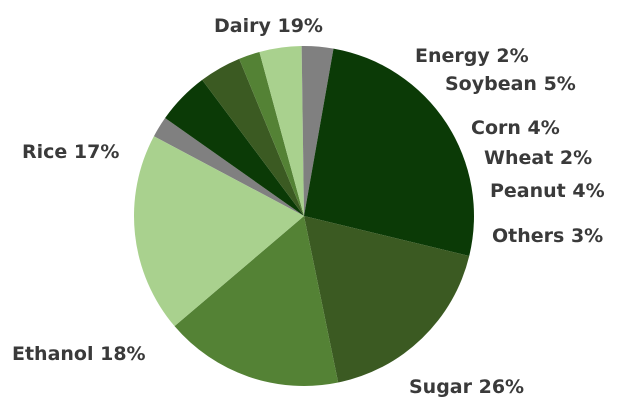 This screenshot has width=629, height=397. What do you see at coordinates (228, 167) in the screenshot?
I see `pie-slice-energy` at bounding box center [228, 167].